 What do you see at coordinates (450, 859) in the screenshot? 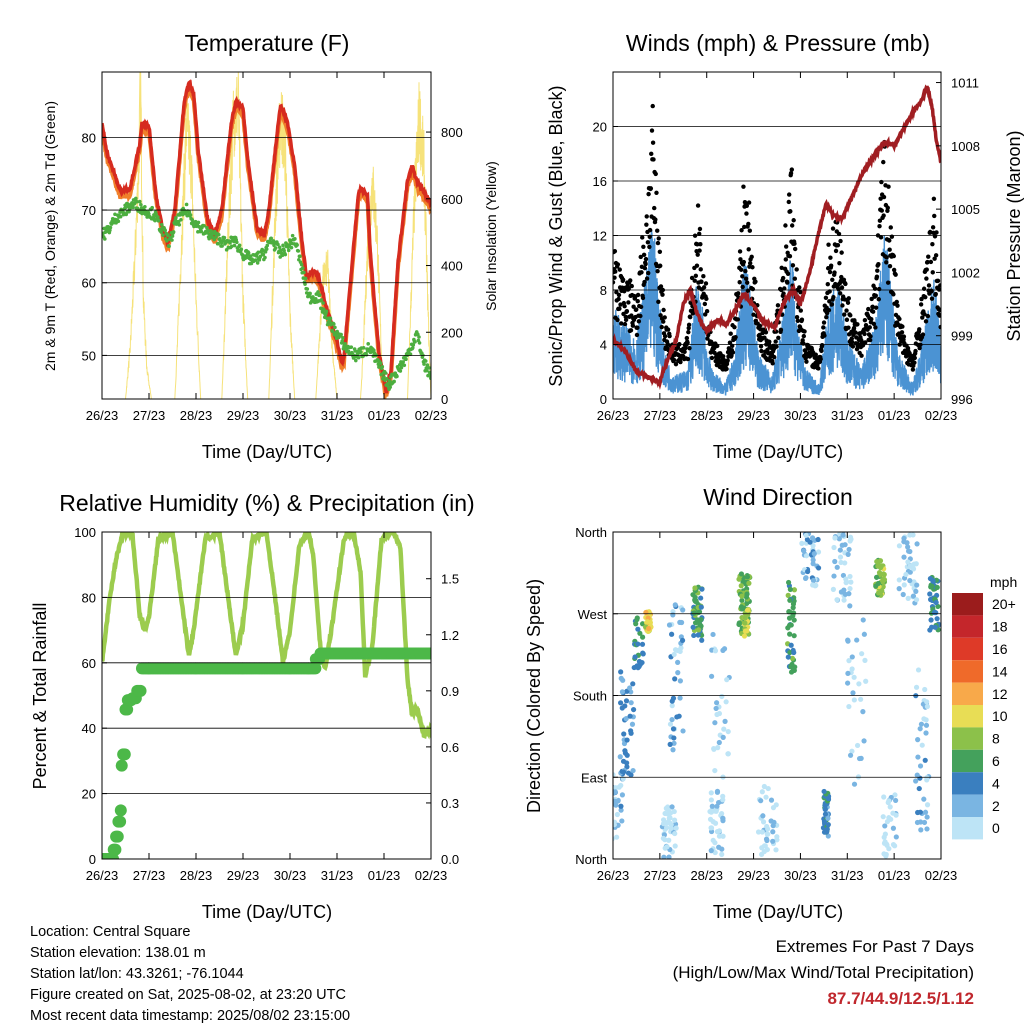
I see `y2-tick-label: 0.0` at bounding box center [450, 859].